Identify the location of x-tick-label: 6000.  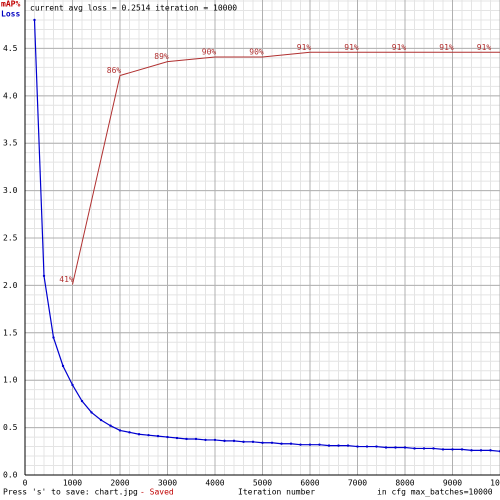
(309, 483).